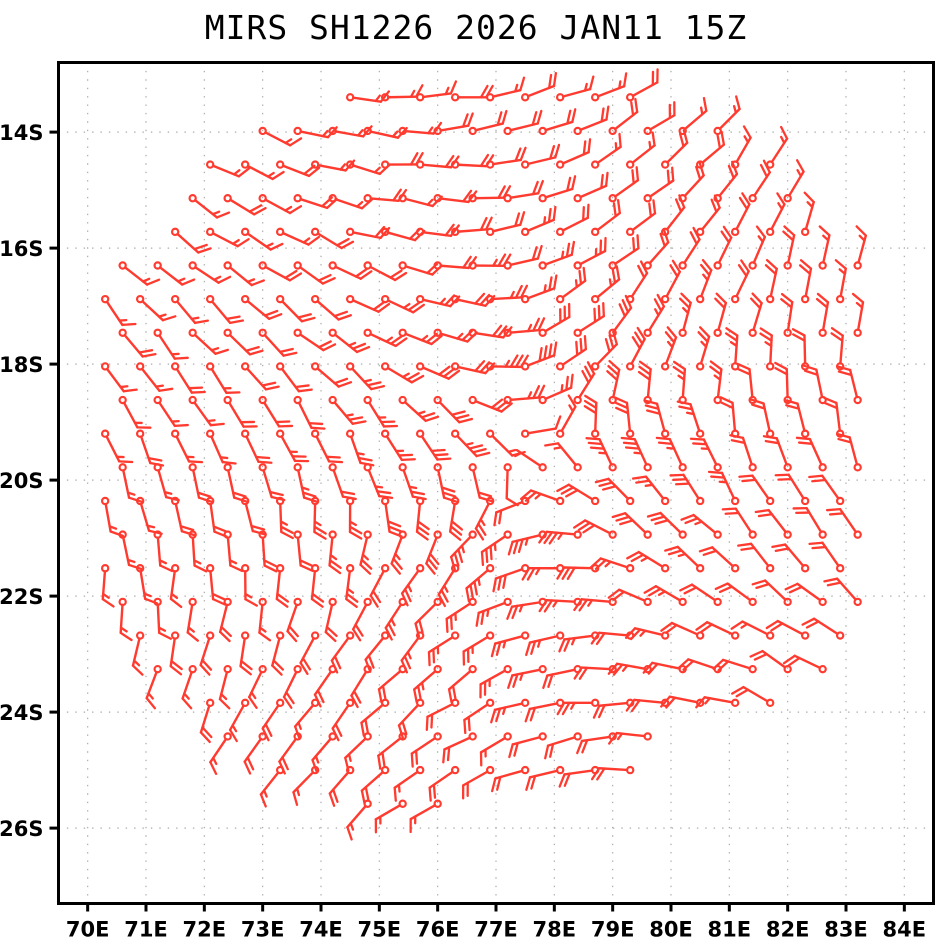  What do you see at coordinates (730, 930) in the screenshot?
I see `x-axis-tick-label: 81E` at bounding box center [730, 930].